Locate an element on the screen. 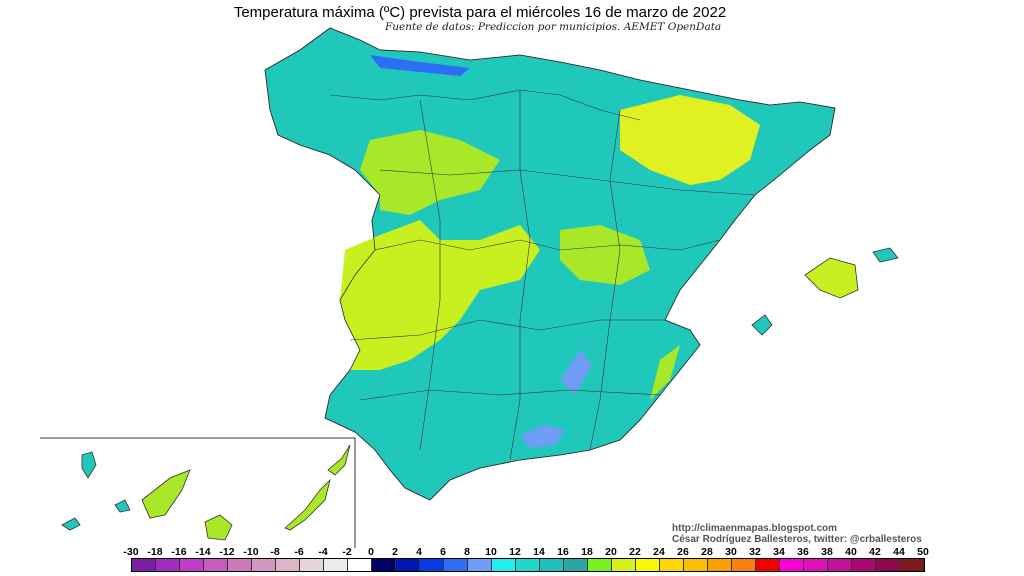  balearic-islands is located at coordinates (825, 291).